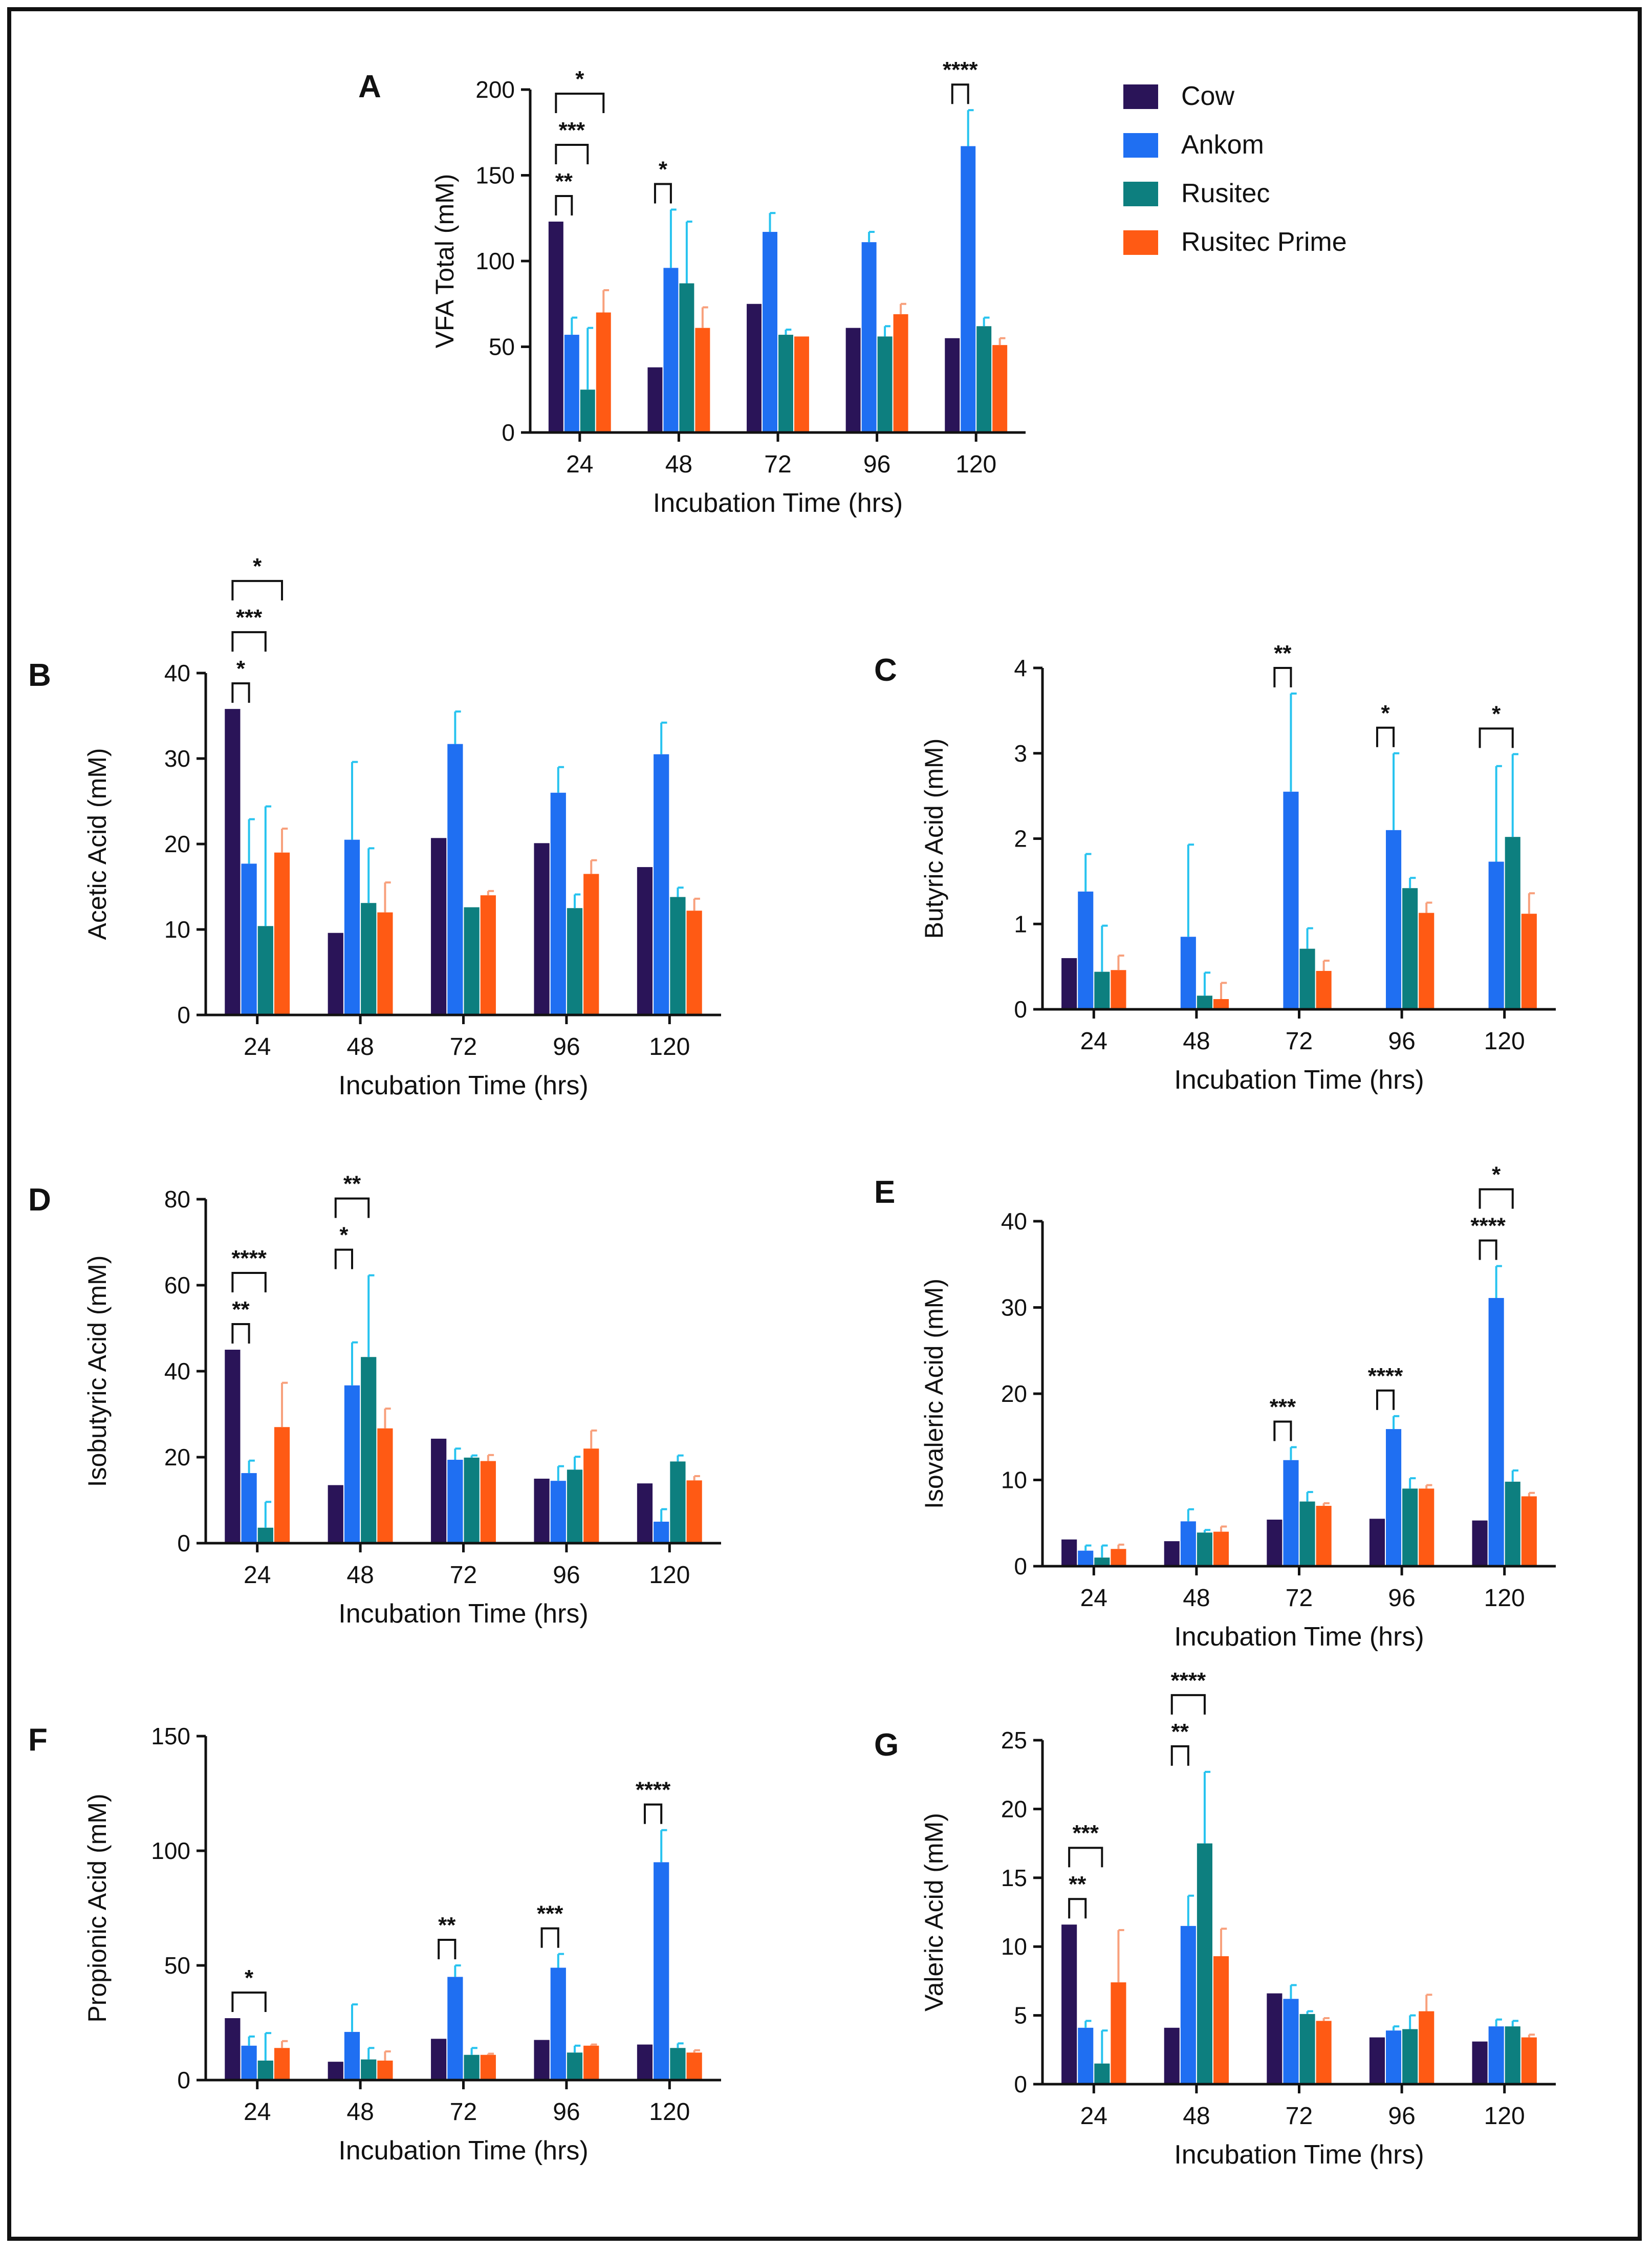 The width and height of the screenshot is (1652, 2250). I want to click on y-tick-label: 3, so click(1020, 754).